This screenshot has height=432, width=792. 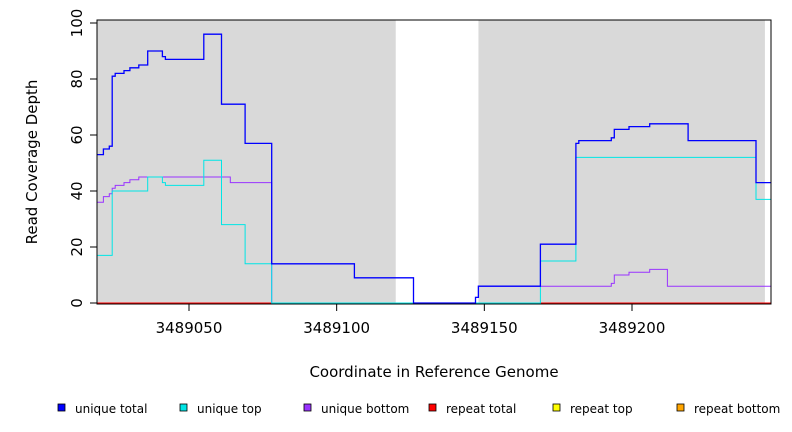 What do you see at coordinates (365, 409) in the screenshot?
I see `legend-label: unique bottom` at bounding box center [365, 409].